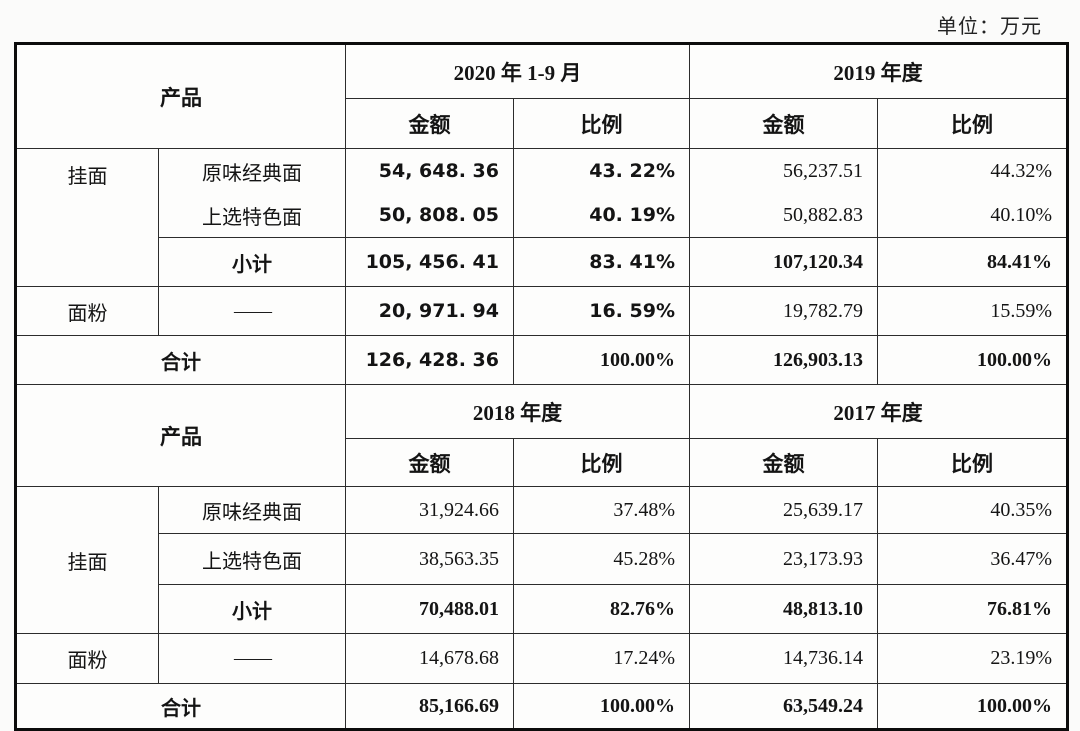 The height and width of the screenshot is (731, 1080). Describe the element at coordinates (252, 215) in the screenshot. I see `row-label-premium-top: 上选特色面` at that location.